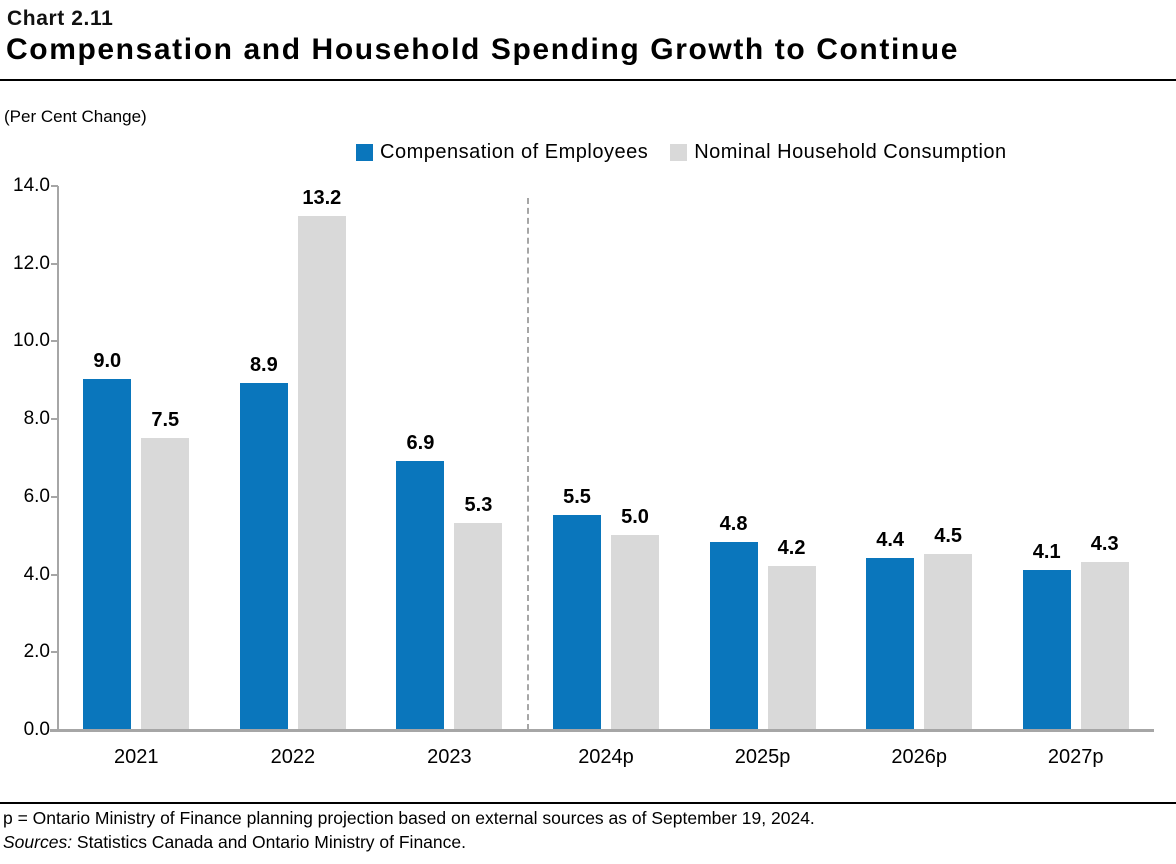 Image resolution: width=1176 pixels, height=864 pixels. What do you see at coordinates (850, 152) in the screenshot?
I see `legend-label-consumption: Nominal Household Consumption` at bounding box center [850, 152].